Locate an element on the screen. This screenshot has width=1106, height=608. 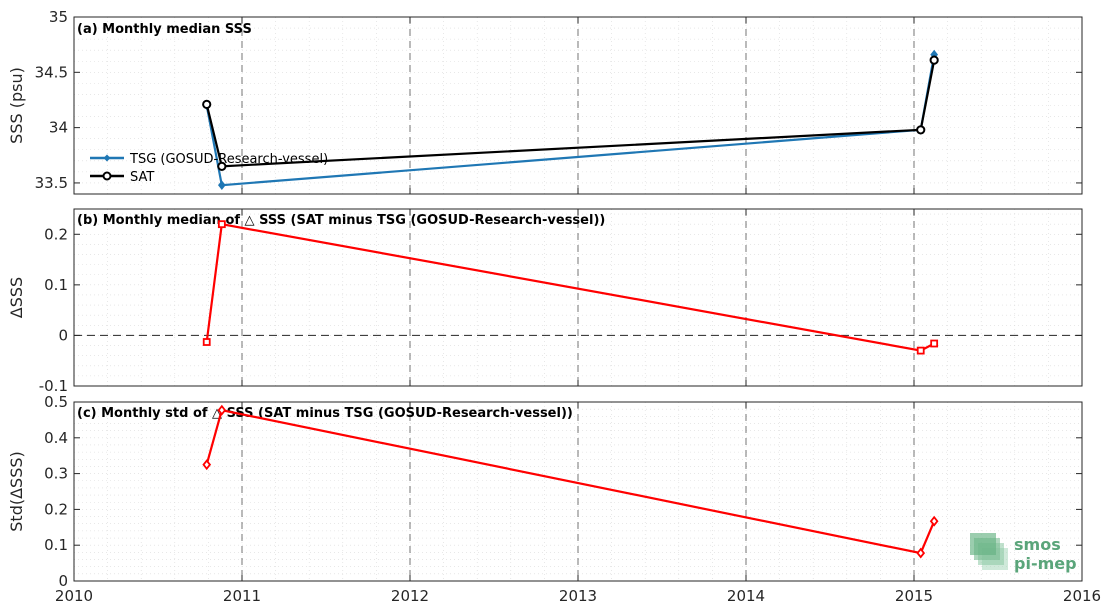
x-tick-label: 2012 is located at coordinates (410, 596).